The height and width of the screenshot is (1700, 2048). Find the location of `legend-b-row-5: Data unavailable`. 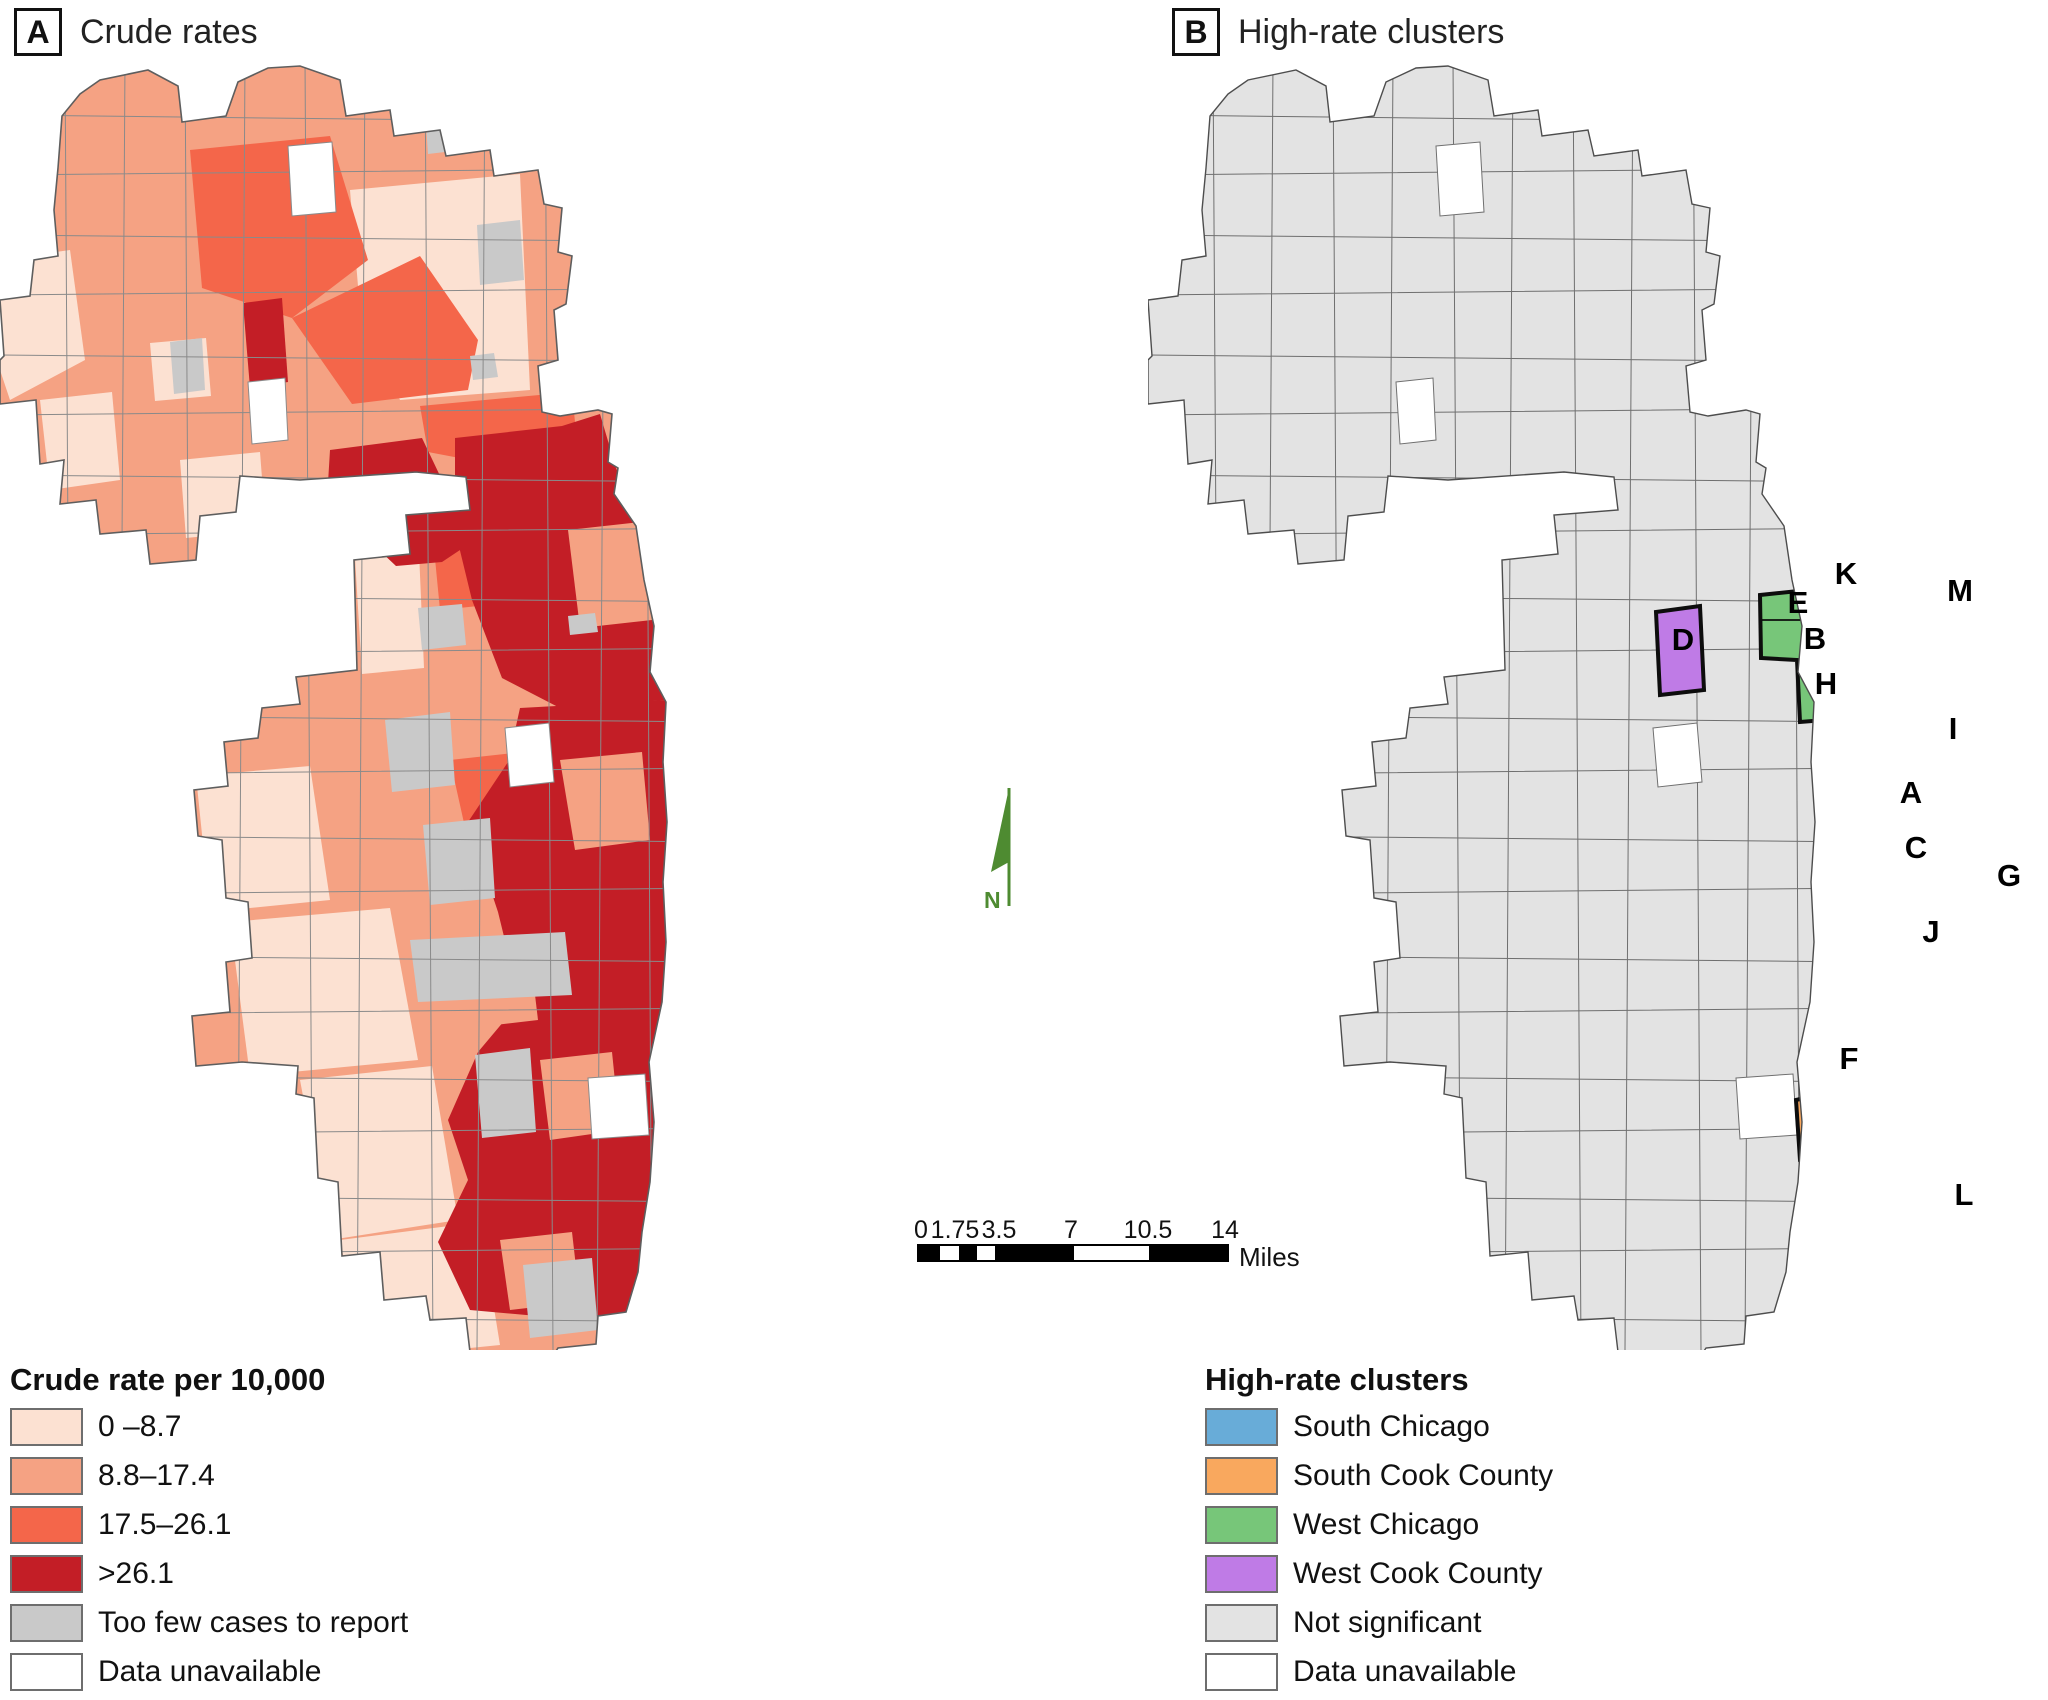

legend-b-row-5: Data unavailable is located at coordinates (1465, 1672).